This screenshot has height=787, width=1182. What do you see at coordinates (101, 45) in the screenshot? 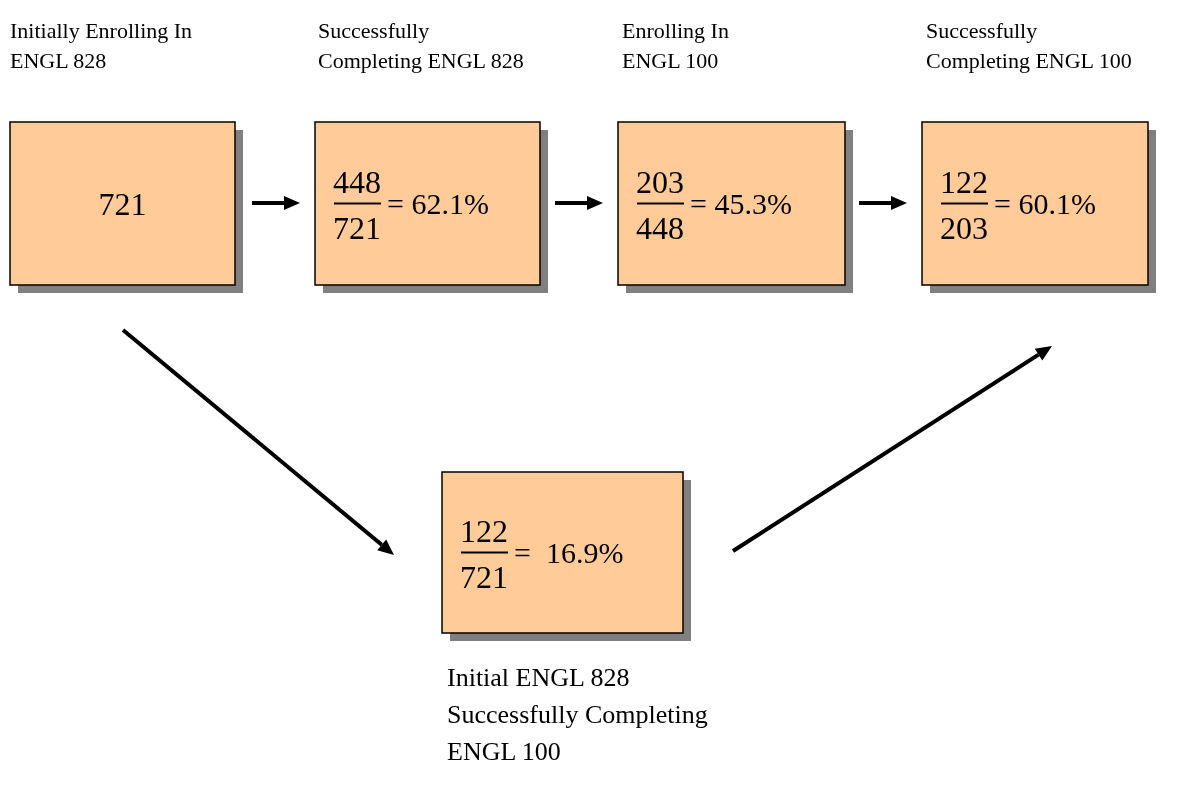
I see `category-label: Initially Enrolling In ENGL 828` at bounding box center [101, 45].